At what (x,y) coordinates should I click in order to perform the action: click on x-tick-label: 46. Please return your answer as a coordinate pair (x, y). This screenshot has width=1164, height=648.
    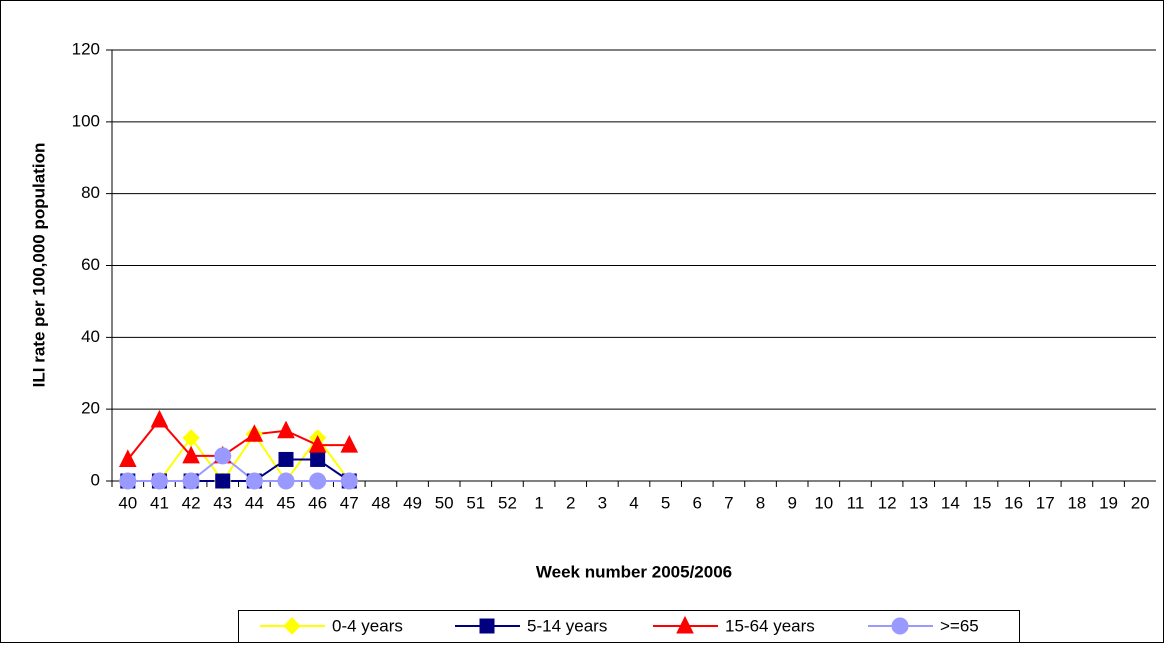
    Looking at the image, I should click on (317, 502).